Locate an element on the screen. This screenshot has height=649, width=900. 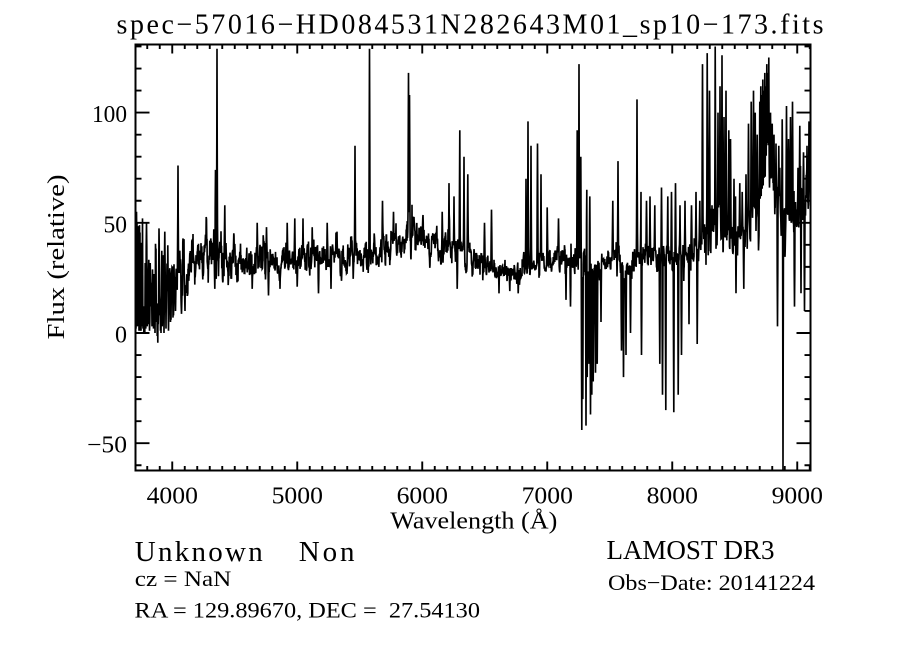
svg-text: 8000 is located at coordinates (672, 497).